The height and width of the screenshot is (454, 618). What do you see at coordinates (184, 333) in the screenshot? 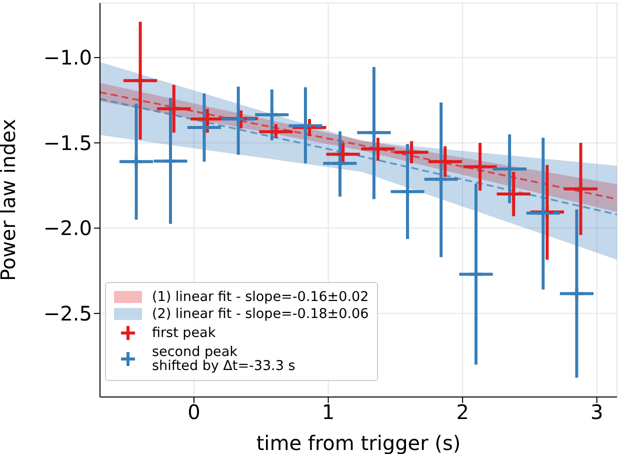
I see `legend-label: first peak` at bounding box center [184, 333].